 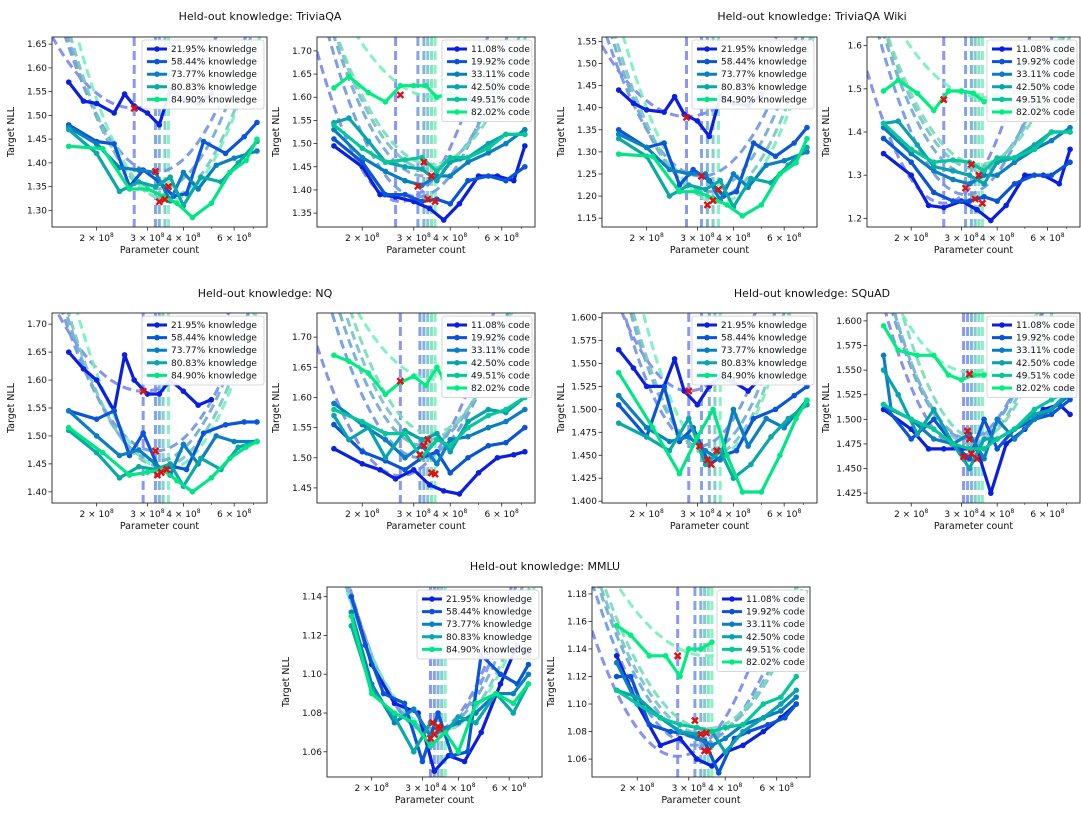 I want to click on legend-entry: 33.11% code, so click(x=500, y=75).